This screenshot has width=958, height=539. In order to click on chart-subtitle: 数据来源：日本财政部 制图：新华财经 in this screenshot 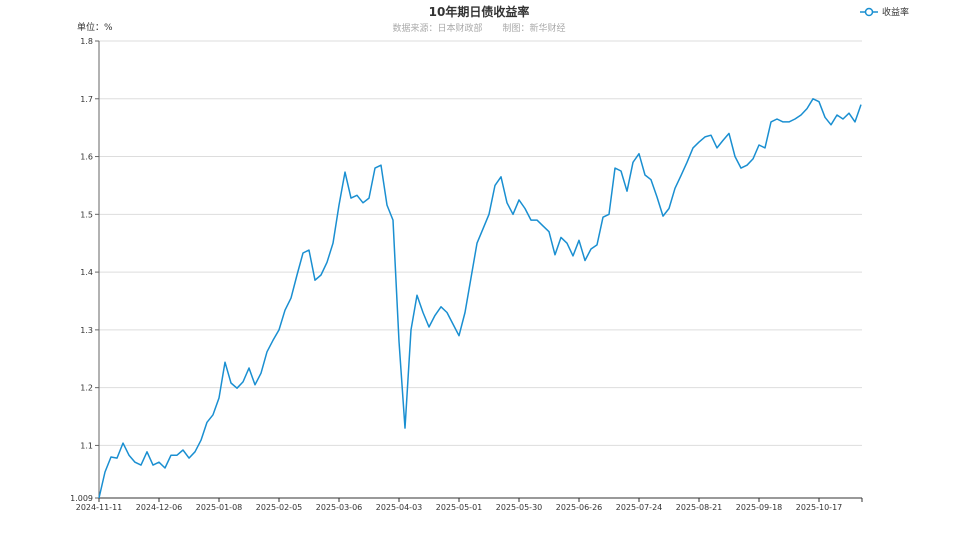, I will do `click(479, 27)`.